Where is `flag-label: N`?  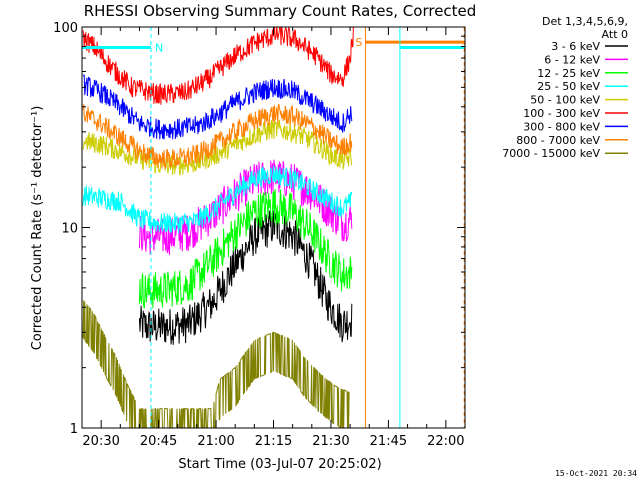 flag-label: N is located at coordinates (159, 48).